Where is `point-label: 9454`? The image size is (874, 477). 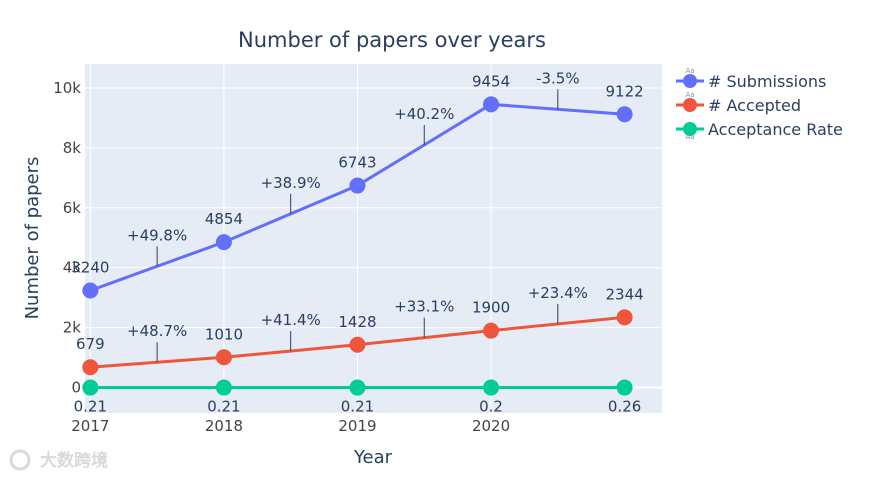
point-label: 9454 is located at coordinates (491, 81).